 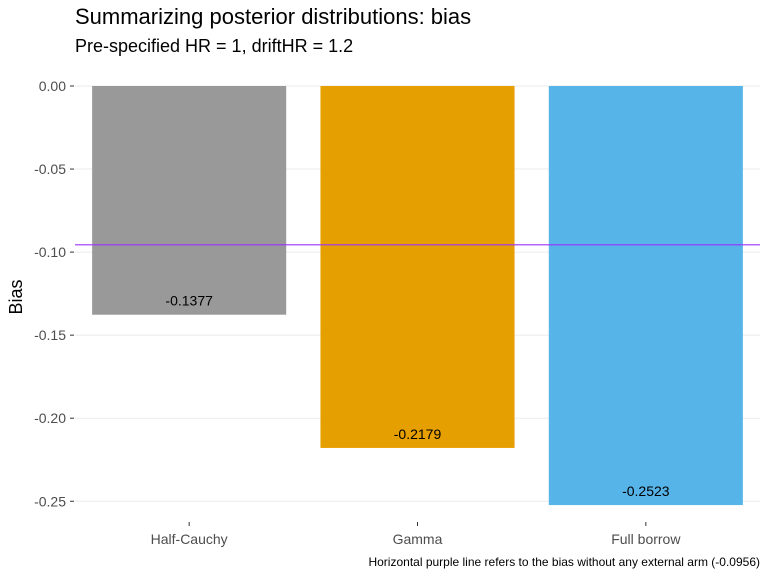 What do you see at coordinates (214, 46) in the screenshot?
I see `chart-subtitle: Pre-specified HR = 1, driftHR = 1.2` at bounding box center [214, 46].